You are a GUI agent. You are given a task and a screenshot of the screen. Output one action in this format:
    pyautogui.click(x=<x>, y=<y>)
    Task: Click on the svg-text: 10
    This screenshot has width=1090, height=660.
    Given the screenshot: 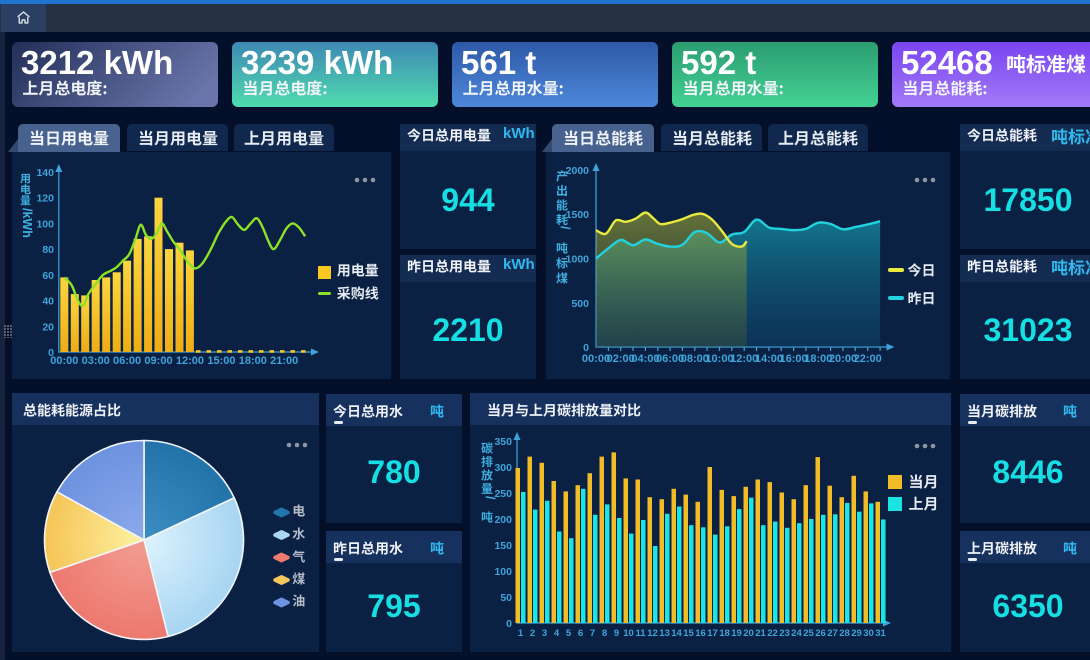 What is the action you would take?
    pyautogui.click(x=628, y=633)
    